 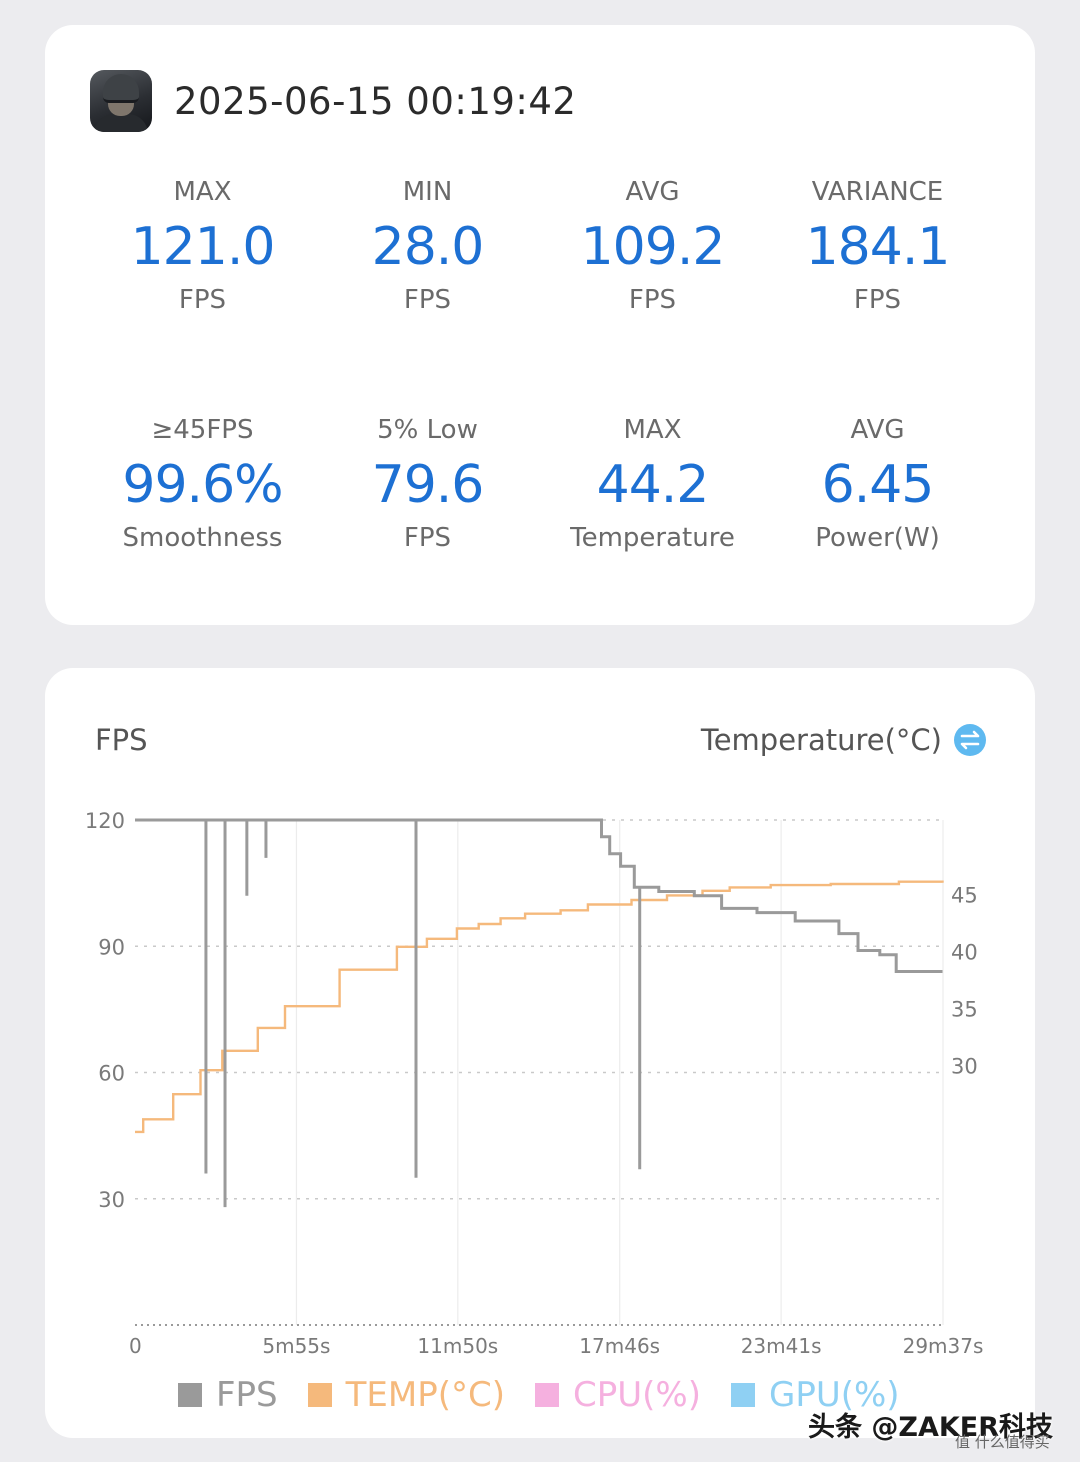 What do you see at coordinates (821, 740) in the screenshot?
I see `chart-right-axis-title: Temperature(°C)` at bounding box center [821, 740].